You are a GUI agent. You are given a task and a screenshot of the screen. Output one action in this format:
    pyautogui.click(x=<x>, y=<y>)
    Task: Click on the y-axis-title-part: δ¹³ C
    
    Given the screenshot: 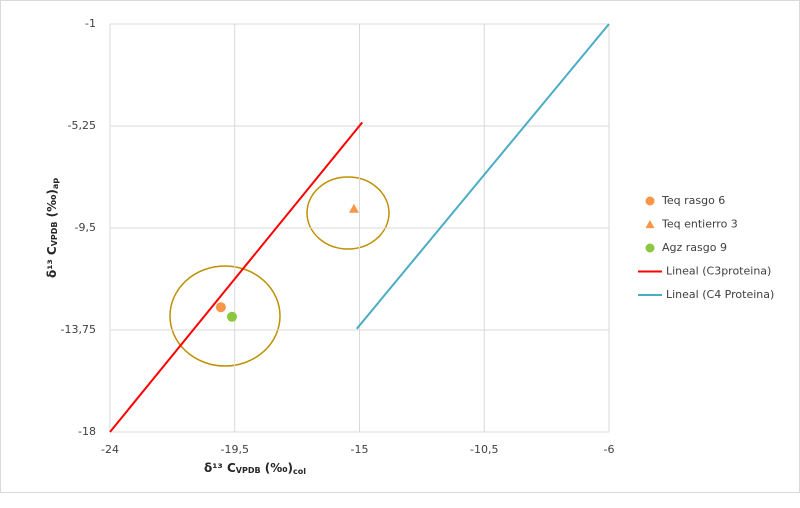 What is the action you would take?
    pyautogui.click(x=52, y=262)
    